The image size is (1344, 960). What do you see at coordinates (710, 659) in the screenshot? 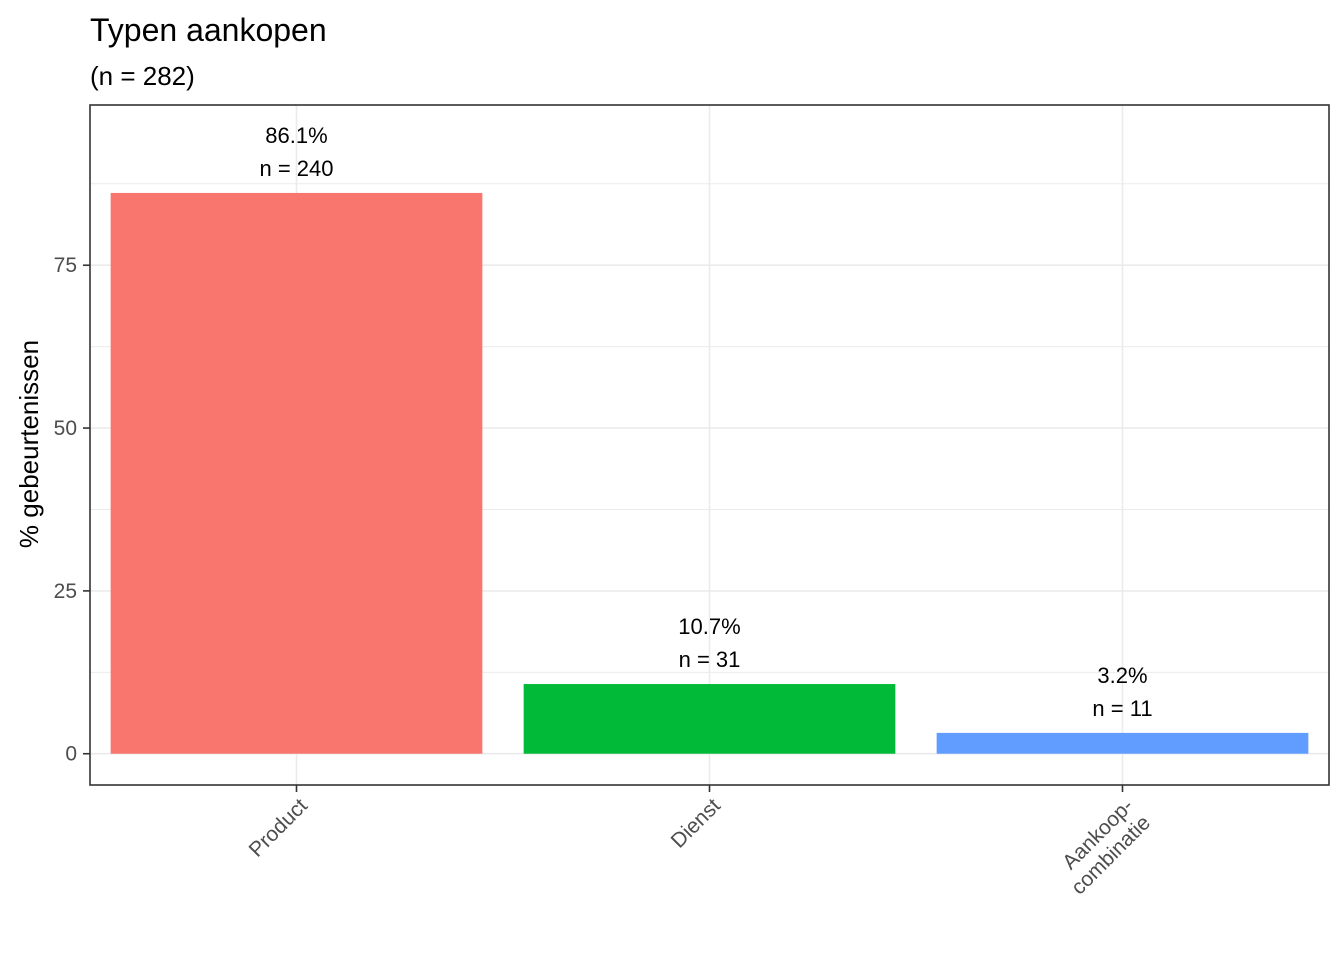
I see `bar-count-label: n = 31` at bounding box center [710, 659].